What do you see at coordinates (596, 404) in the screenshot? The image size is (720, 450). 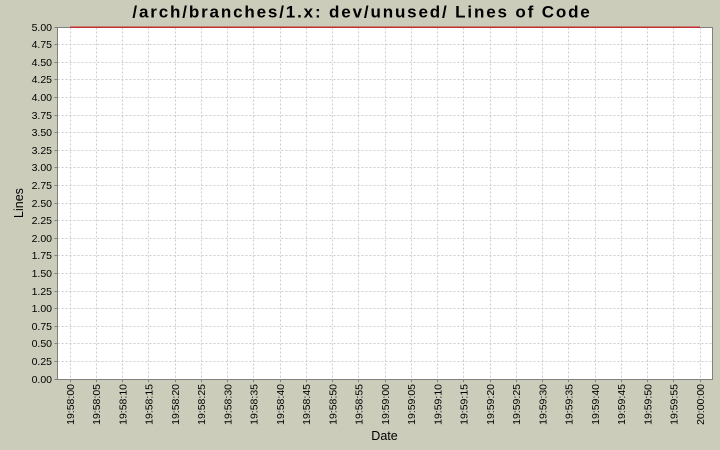 I see `svg-text: 19:59:40` at bounding box center [596, 404].